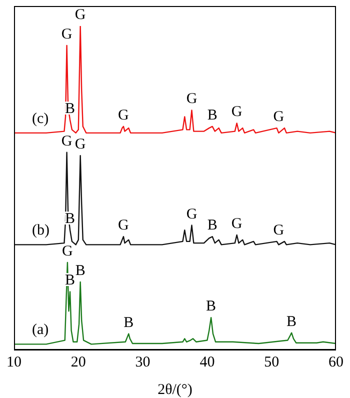  What do you see at coordinates (336, 362) in the screenshot?
I see `x-tick-label: 60` at bounding box center [336, 362].